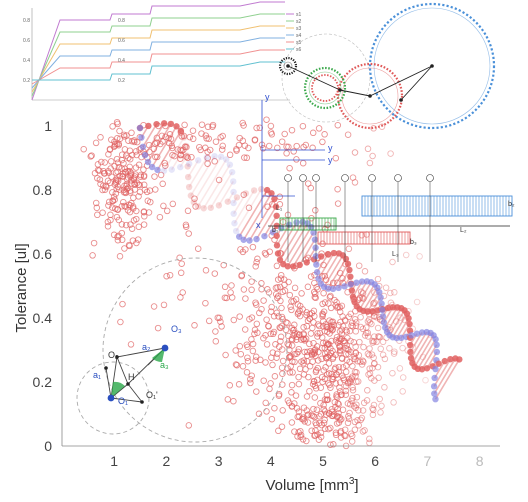 This screenshot has height=502, width=528. What do you see at coordinates (164, 365) in the screenshot?
I see `geometry-label: a₃` at bounding box center [164, 365].